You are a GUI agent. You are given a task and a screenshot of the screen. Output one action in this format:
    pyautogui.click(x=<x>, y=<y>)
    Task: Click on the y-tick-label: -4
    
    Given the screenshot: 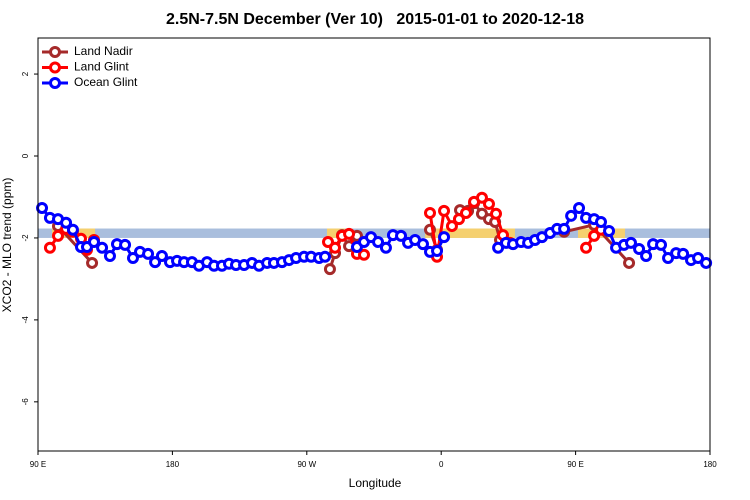 What is the action you would take?
    pyautogui.click(x=25, y=320)
    